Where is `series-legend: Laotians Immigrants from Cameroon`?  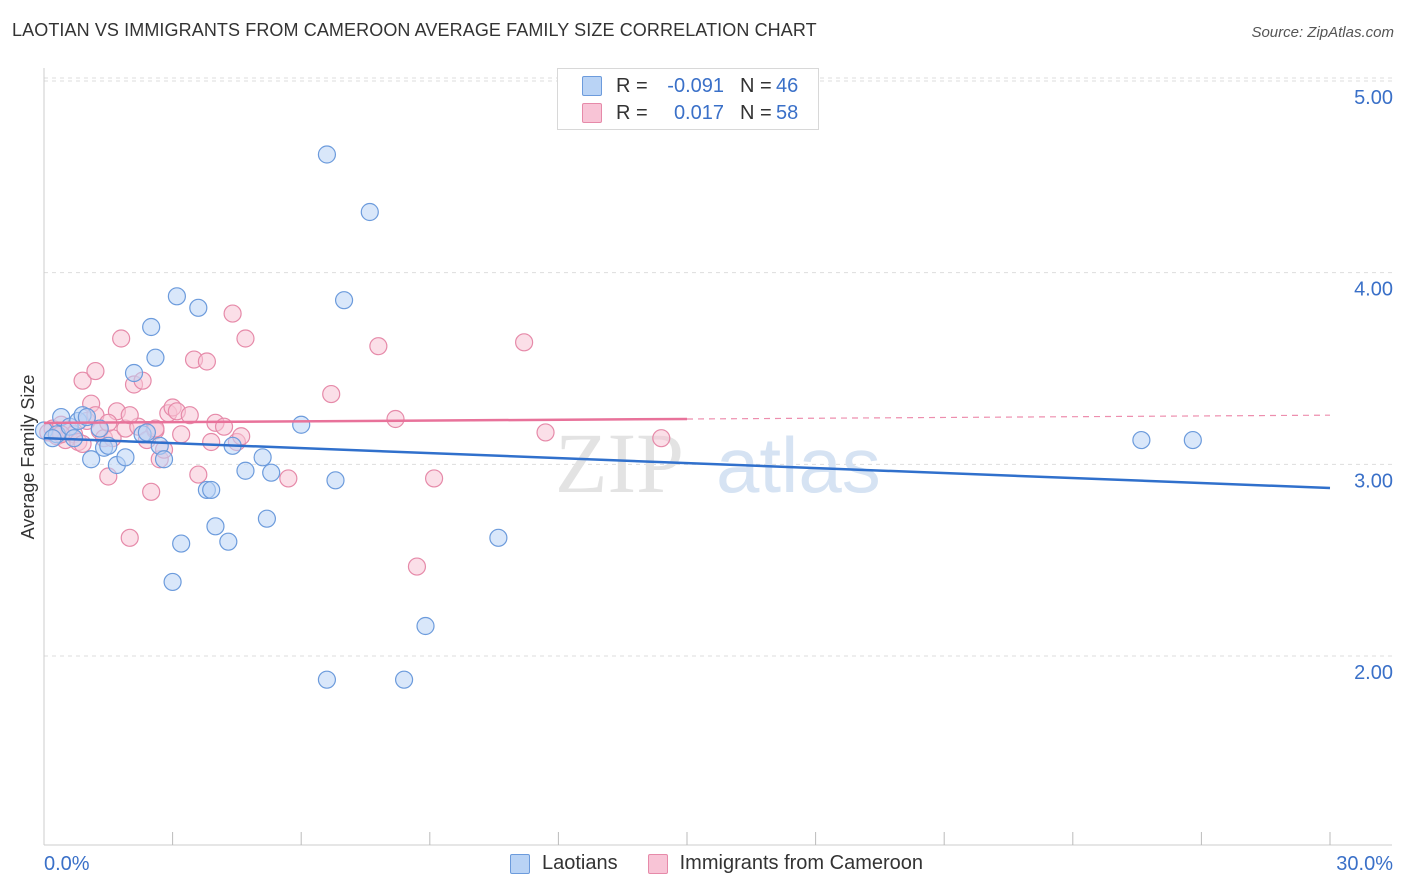
series-legend: Laotians Immigrants from Cameroon is located at coordinates (731, 863).